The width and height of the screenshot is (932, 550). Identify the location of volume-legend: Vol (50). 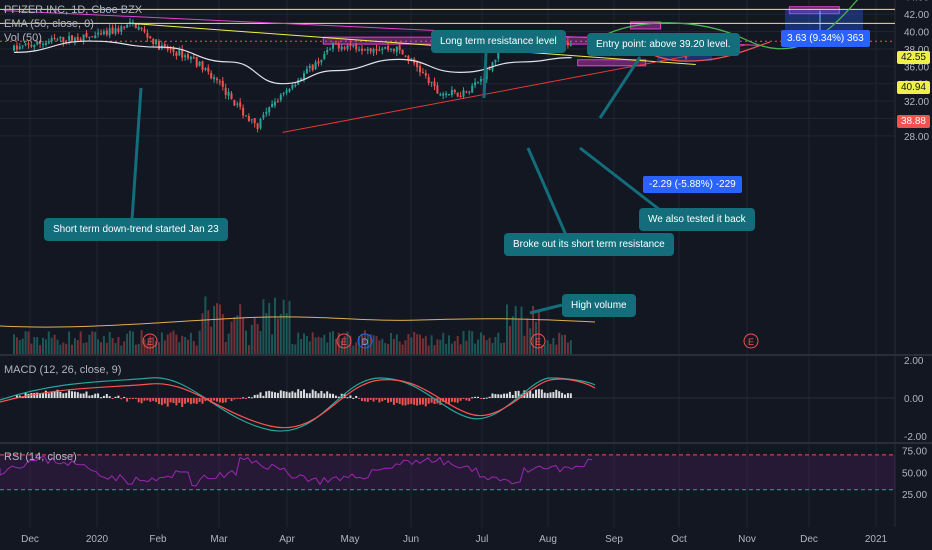
(23, 38).